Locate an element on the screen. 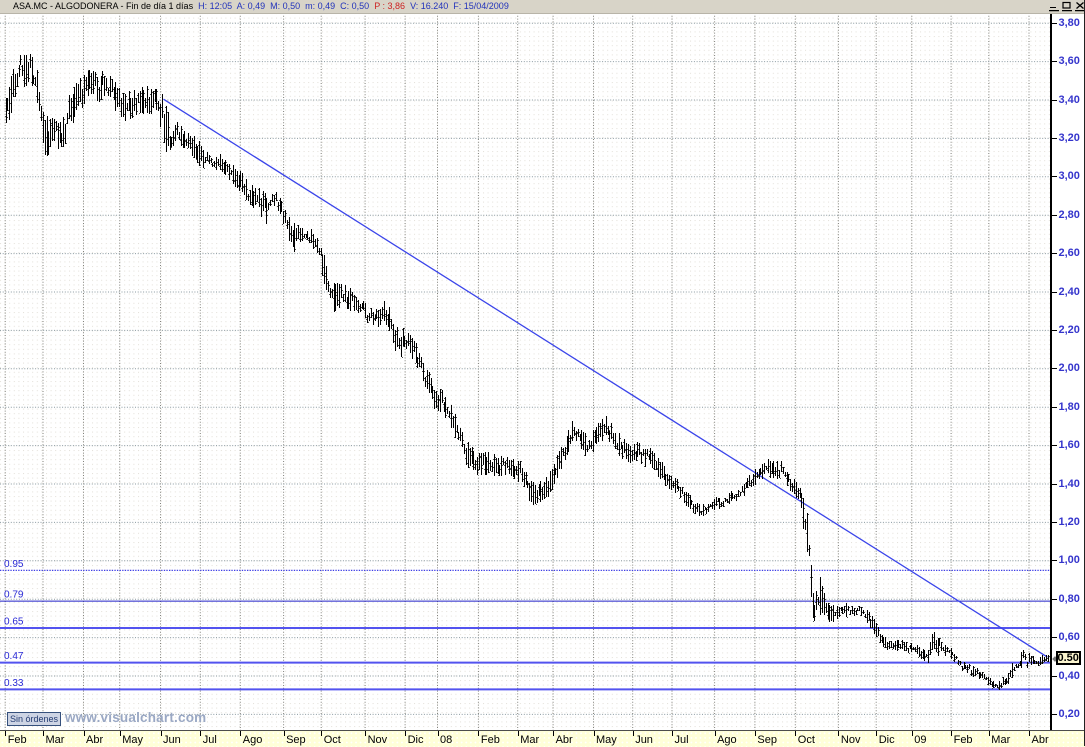  svg-text: 0.95 is located at coordinates (14, 564).